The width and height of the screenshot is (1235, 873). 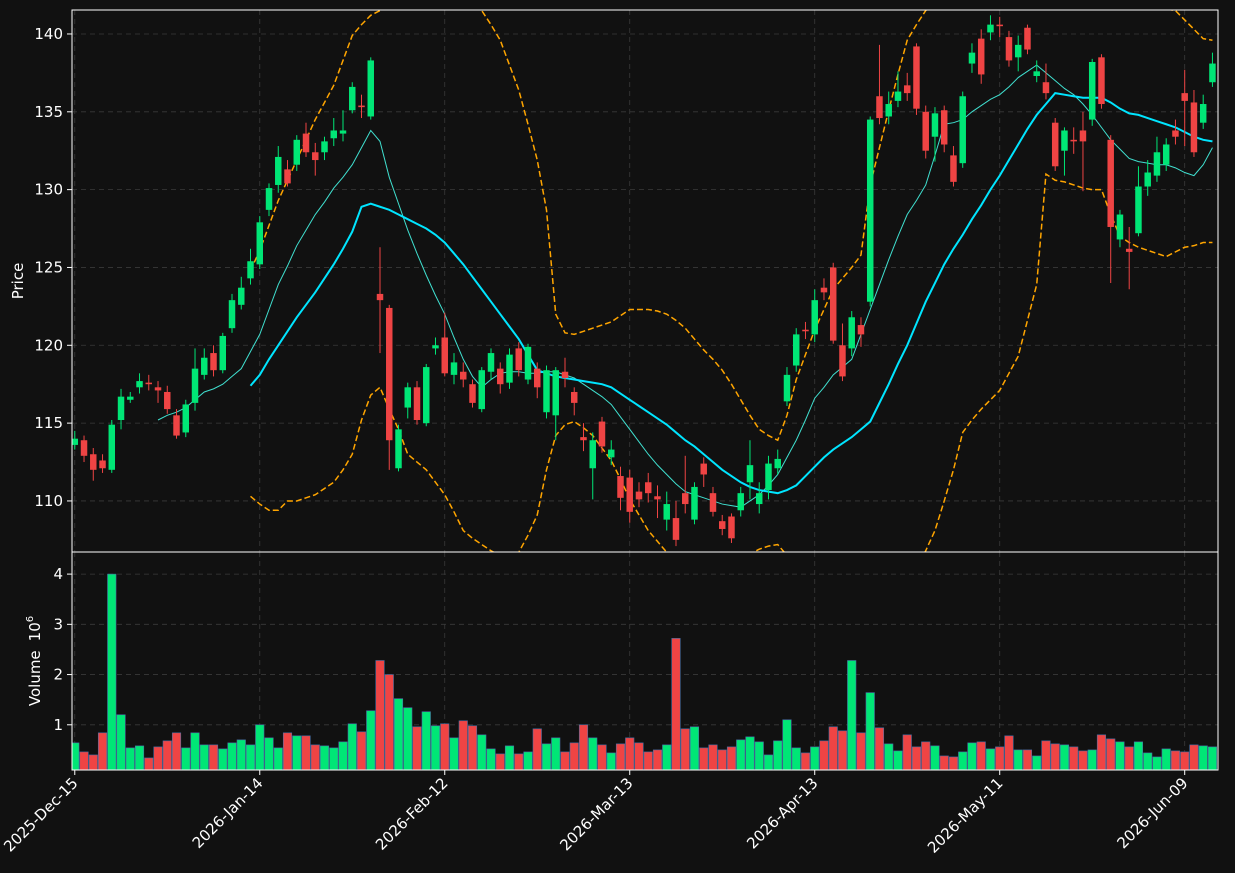 What do you see at coordinates (58, 725) in the screenshot?
I see `y-tick-label: 1` at bounding box center [58, 725].